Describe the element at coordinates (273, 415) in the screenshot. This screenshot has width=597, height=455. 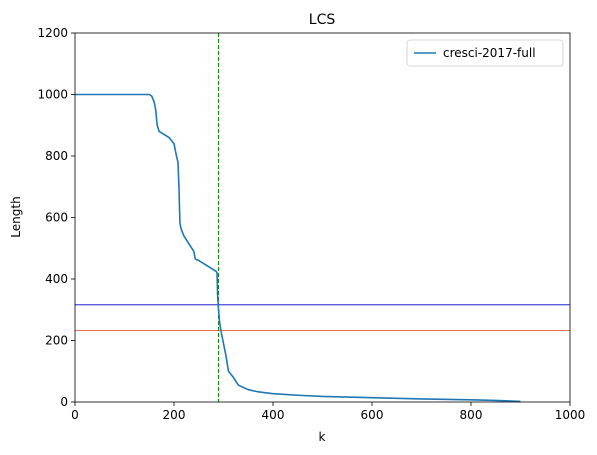
I see `x-tick-label: 400` at that location.